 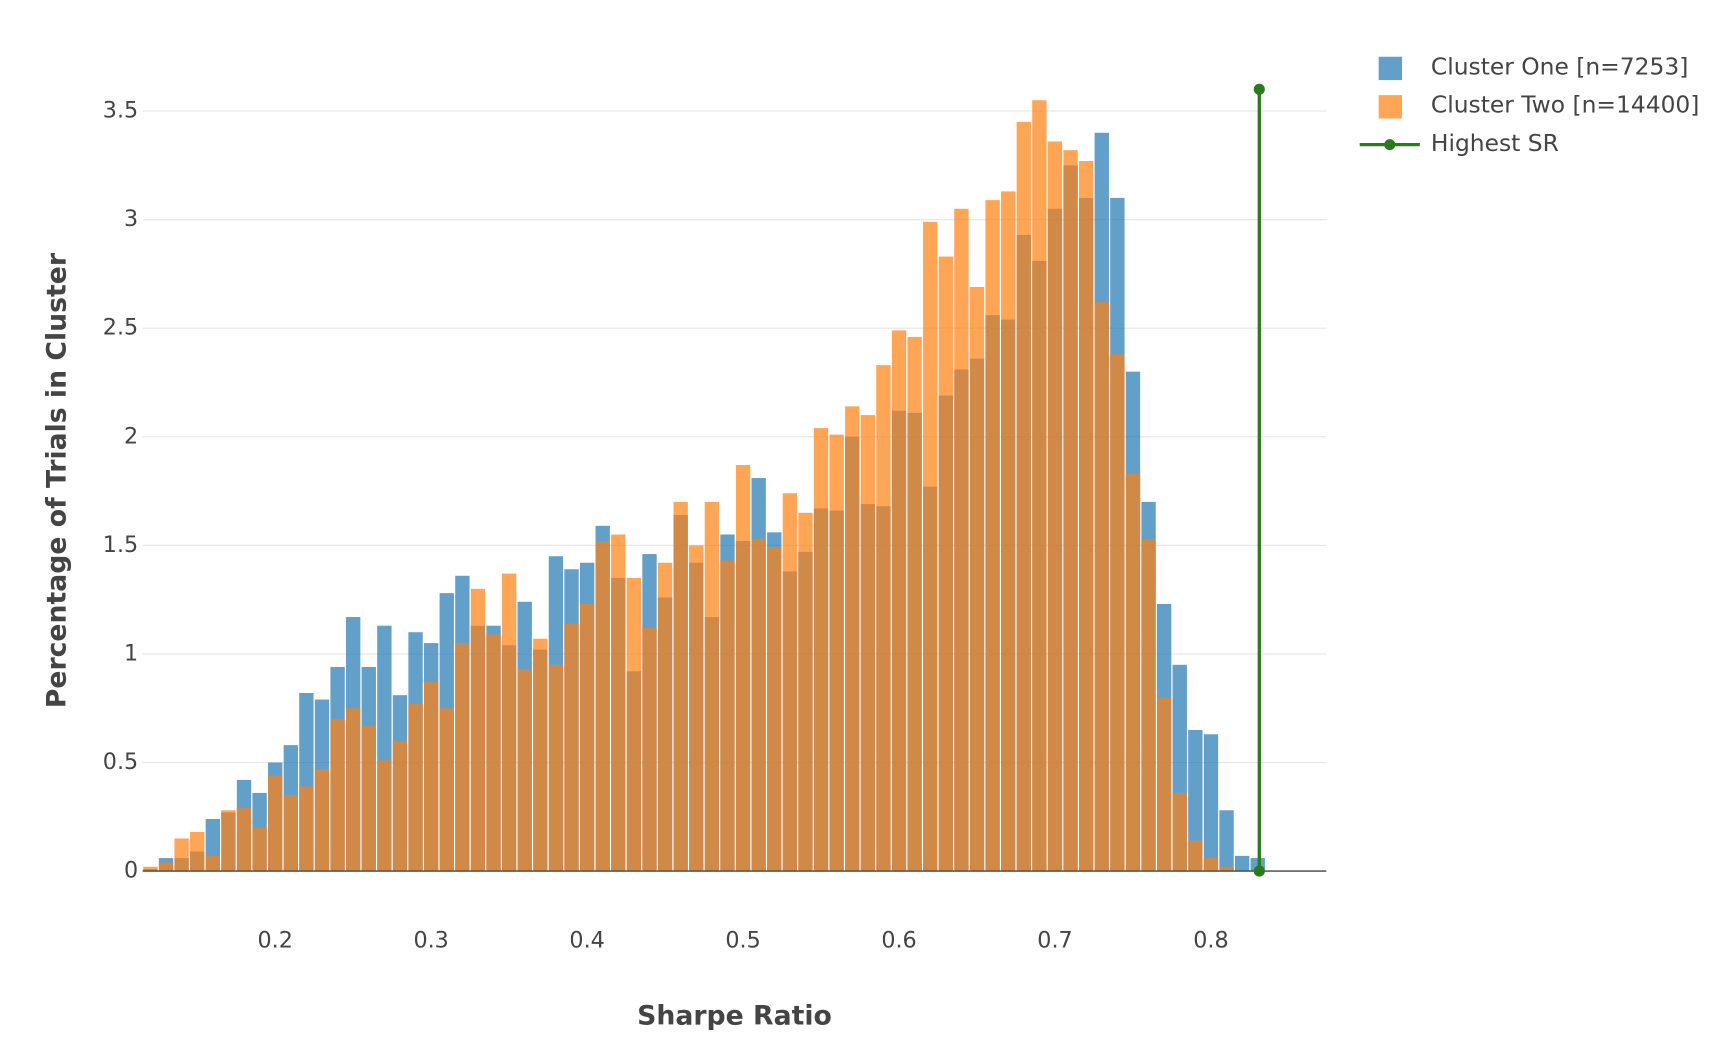 I want to click on x-tick-label: 0.3, so click(x=430, y=941).